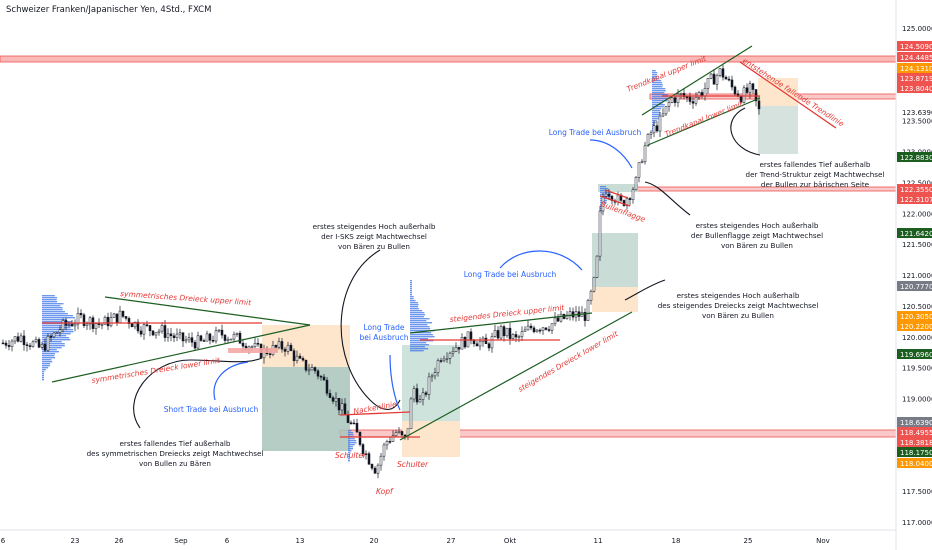  What do you see at coordinates (595, 132) in the screenshot?
I see `long-trade-flag-label: Long Trade bei Ausbruch` at bounding box center [595, 132].